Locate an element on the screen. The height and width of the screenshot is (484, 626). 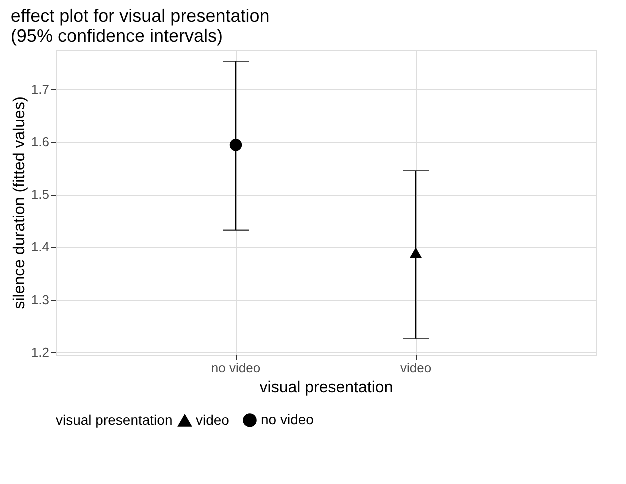
y-tick-label: 1.6 is located at coordinates (40, 142).